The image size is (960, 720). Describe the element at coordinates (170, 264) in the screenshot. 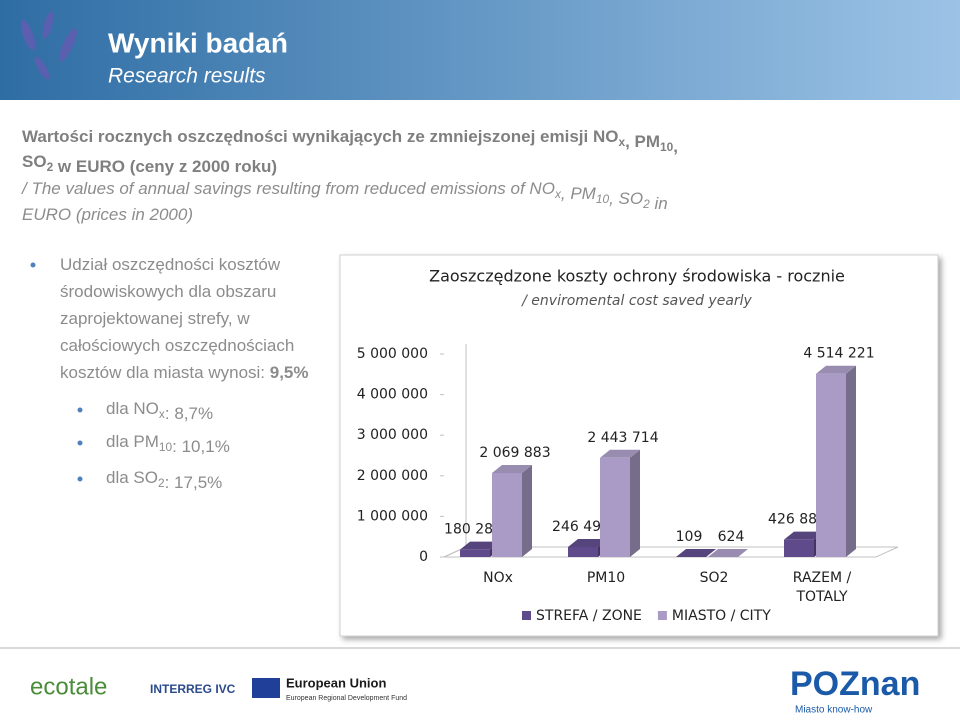

I see `text-run: Udział oszczędności kosztów` at that location.